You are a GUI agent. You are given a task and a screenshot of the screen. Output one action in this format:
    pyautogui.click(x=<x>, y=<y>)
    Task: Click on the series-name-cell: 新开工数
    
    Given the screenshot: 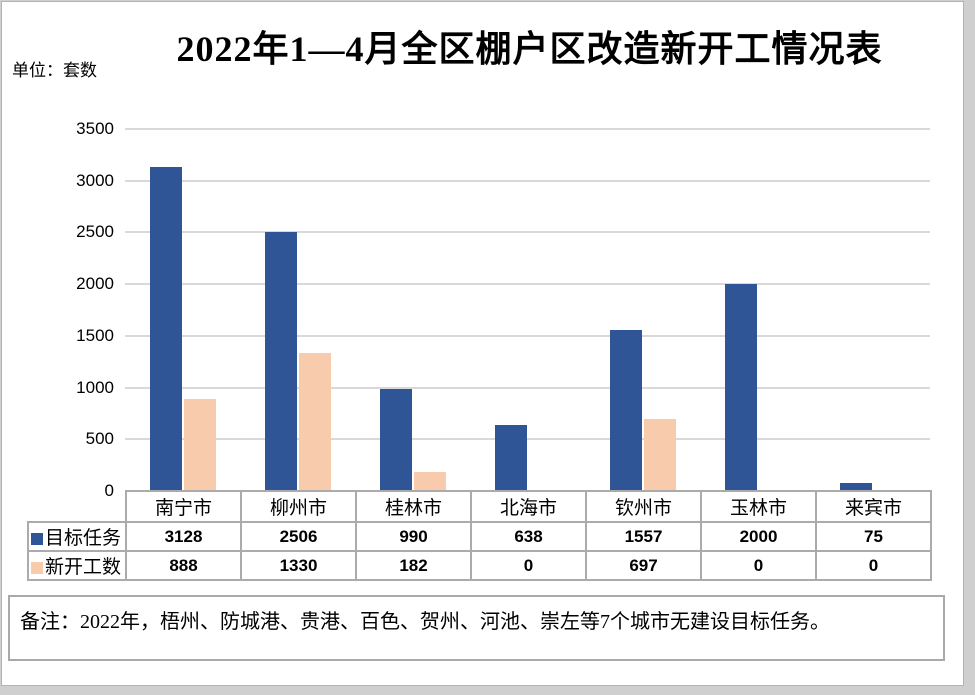 What is the action you would take?
    pyautogui.click(x=77, y=565)
    